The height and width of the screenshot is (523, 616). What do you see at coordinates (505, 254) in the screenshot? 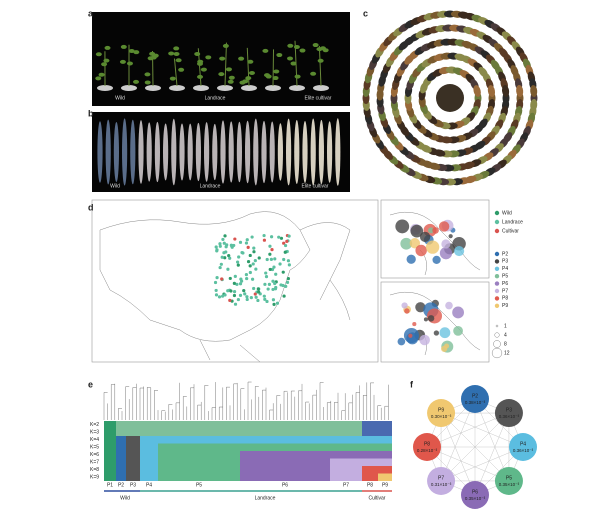
I see `legend-label: P2` at bounding box center [505, 254].